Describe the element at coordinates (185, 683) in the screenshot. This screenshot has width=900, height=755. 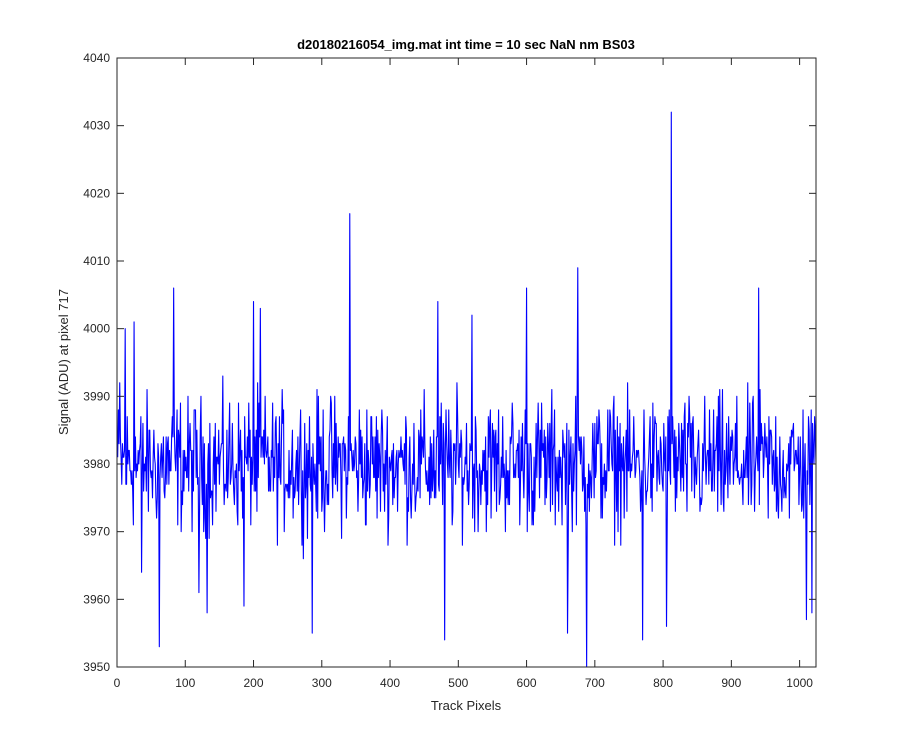
I see `x-tick-label: 100` at that location.